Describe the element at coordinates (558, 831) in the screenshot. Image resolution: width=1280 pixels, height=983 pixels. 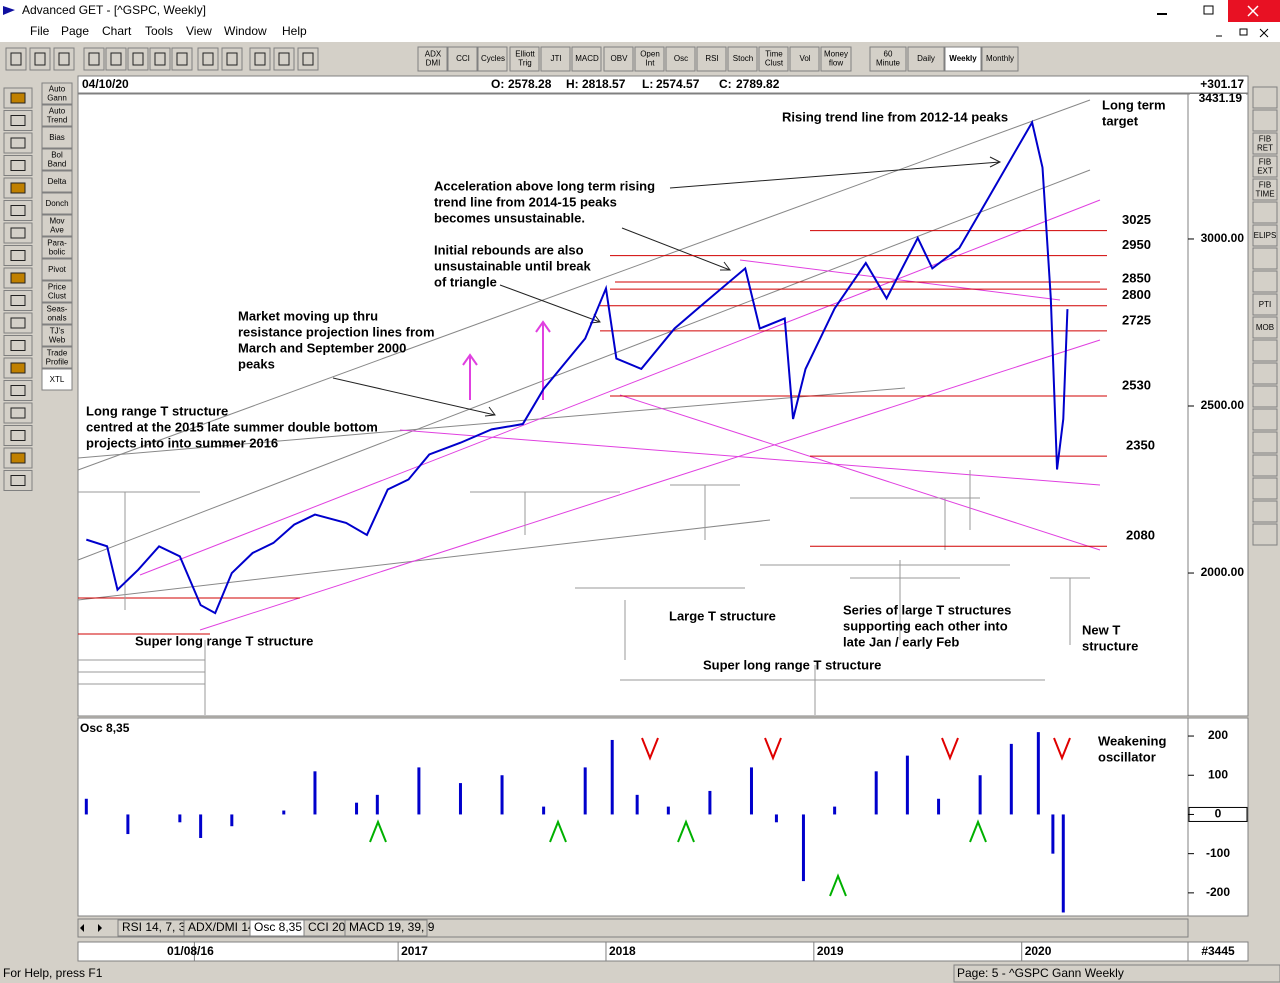
I see `buy-arrow` at that location.